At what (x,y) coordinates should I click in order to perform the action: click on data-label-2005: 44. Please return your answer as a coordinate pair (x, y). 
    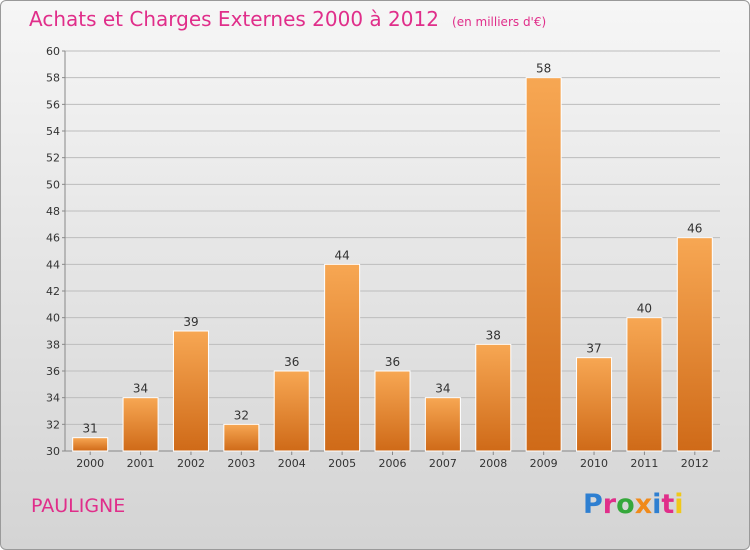
    Looking at the image, I should click on (341, 255).